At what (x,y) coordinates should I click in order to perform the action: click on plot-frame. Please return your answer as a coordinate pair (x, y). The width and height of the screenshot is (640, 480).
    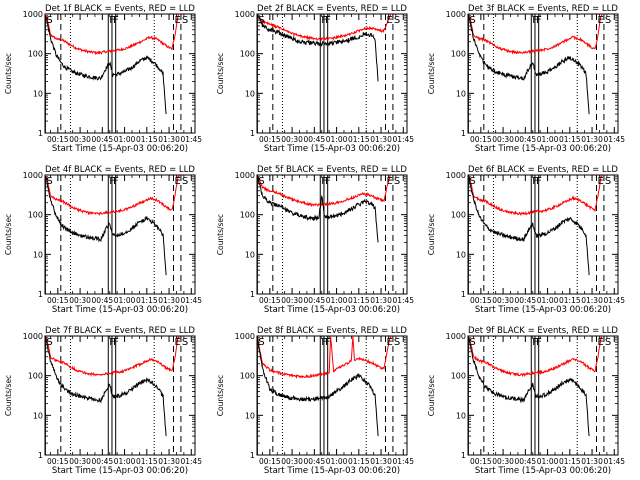
    Looking at the image, I should click on (120, 395).